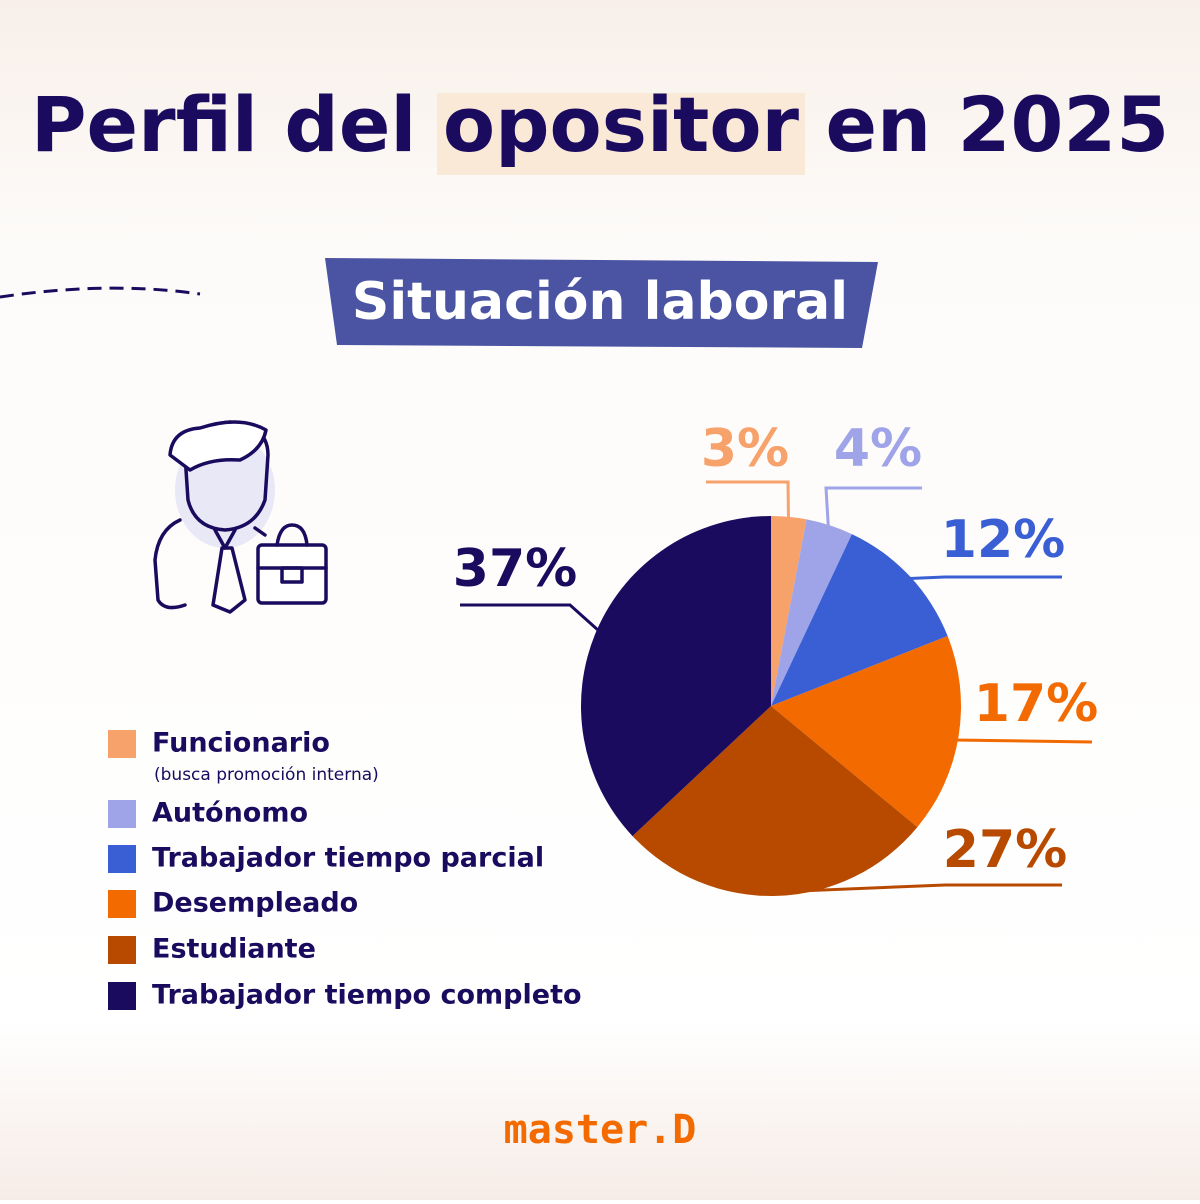 Image resolution: width=1200 pixels, height=1204 pixels. Describe the element at coordinates (600, 1130) in the screenshot. I see `brand-logo: master.D` at that location.